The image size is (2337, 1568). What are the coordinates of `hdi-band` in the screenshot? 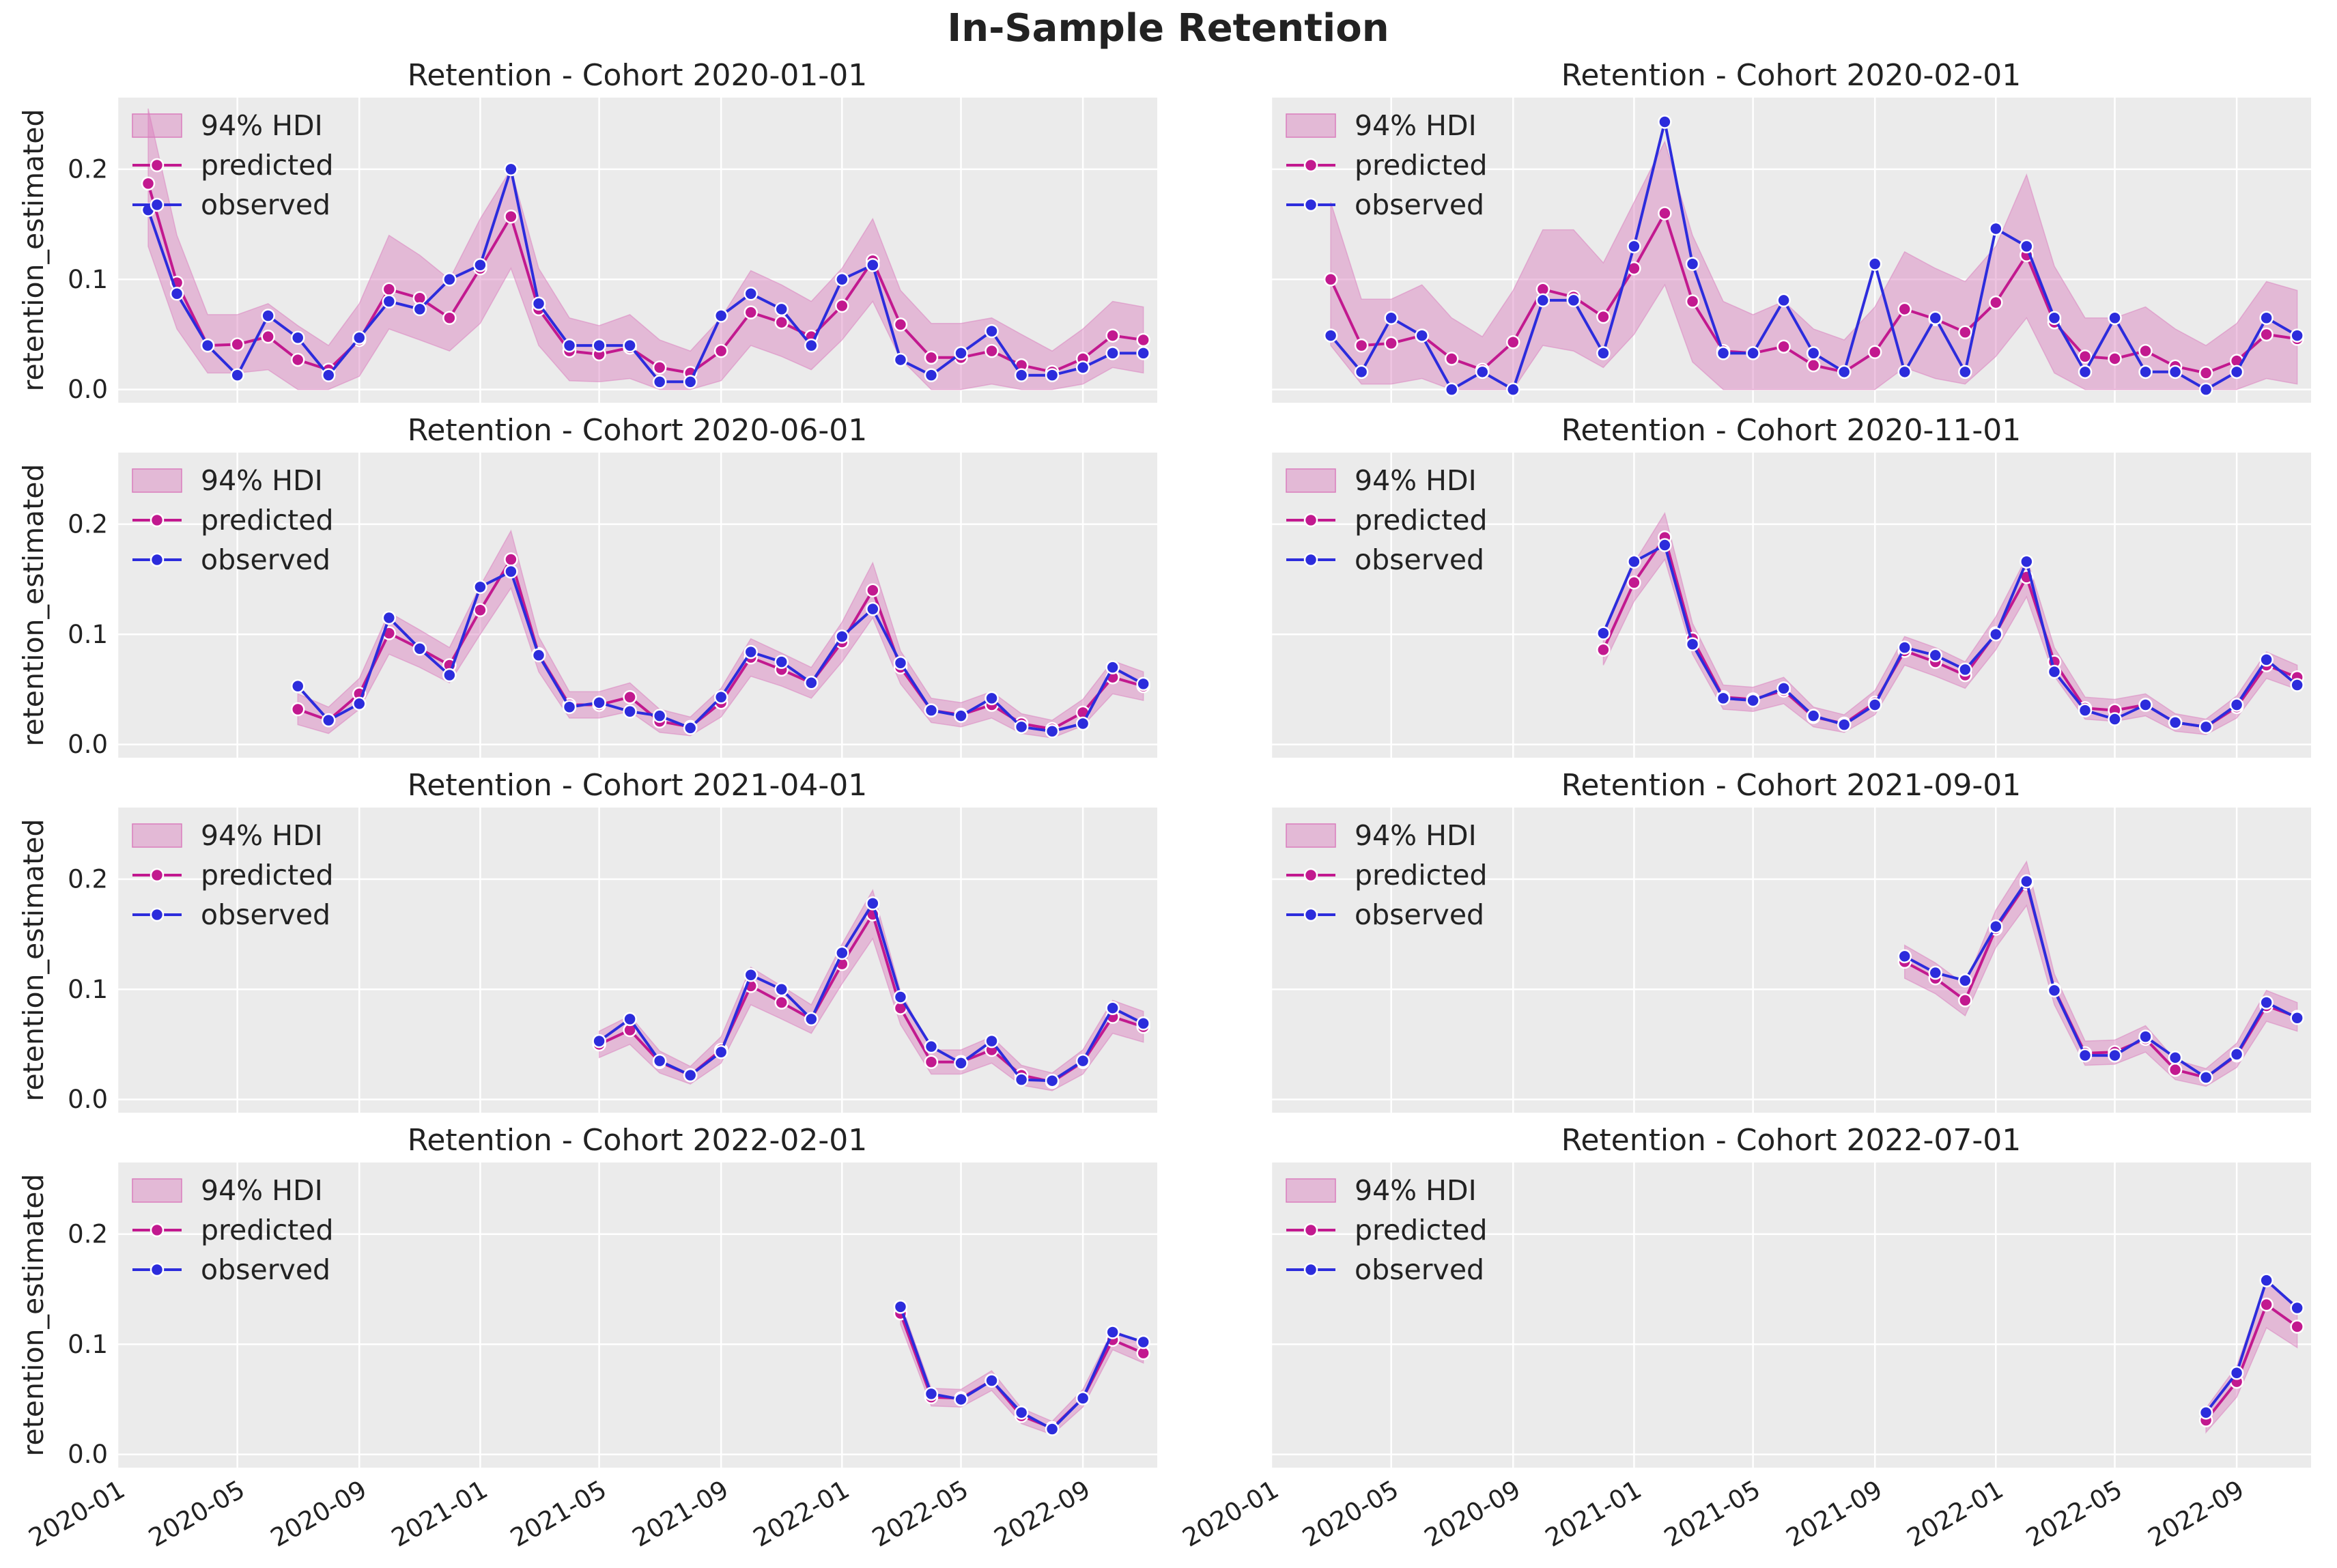 It's located at (720, 634).